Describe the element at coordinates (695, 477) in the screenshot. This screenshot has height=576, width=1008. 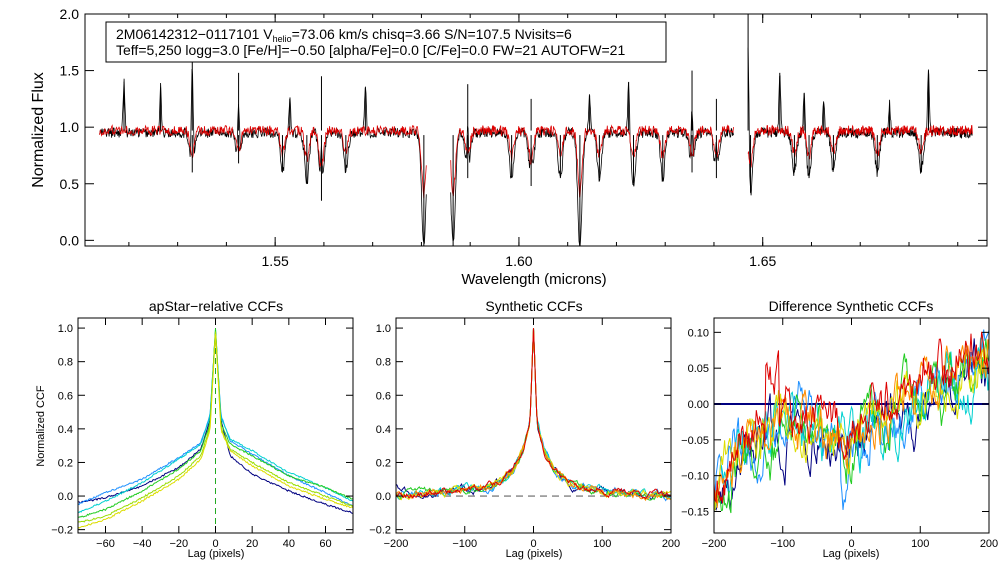
I see `ccf_difference-y-tick-label-1: −0.10` at that location.